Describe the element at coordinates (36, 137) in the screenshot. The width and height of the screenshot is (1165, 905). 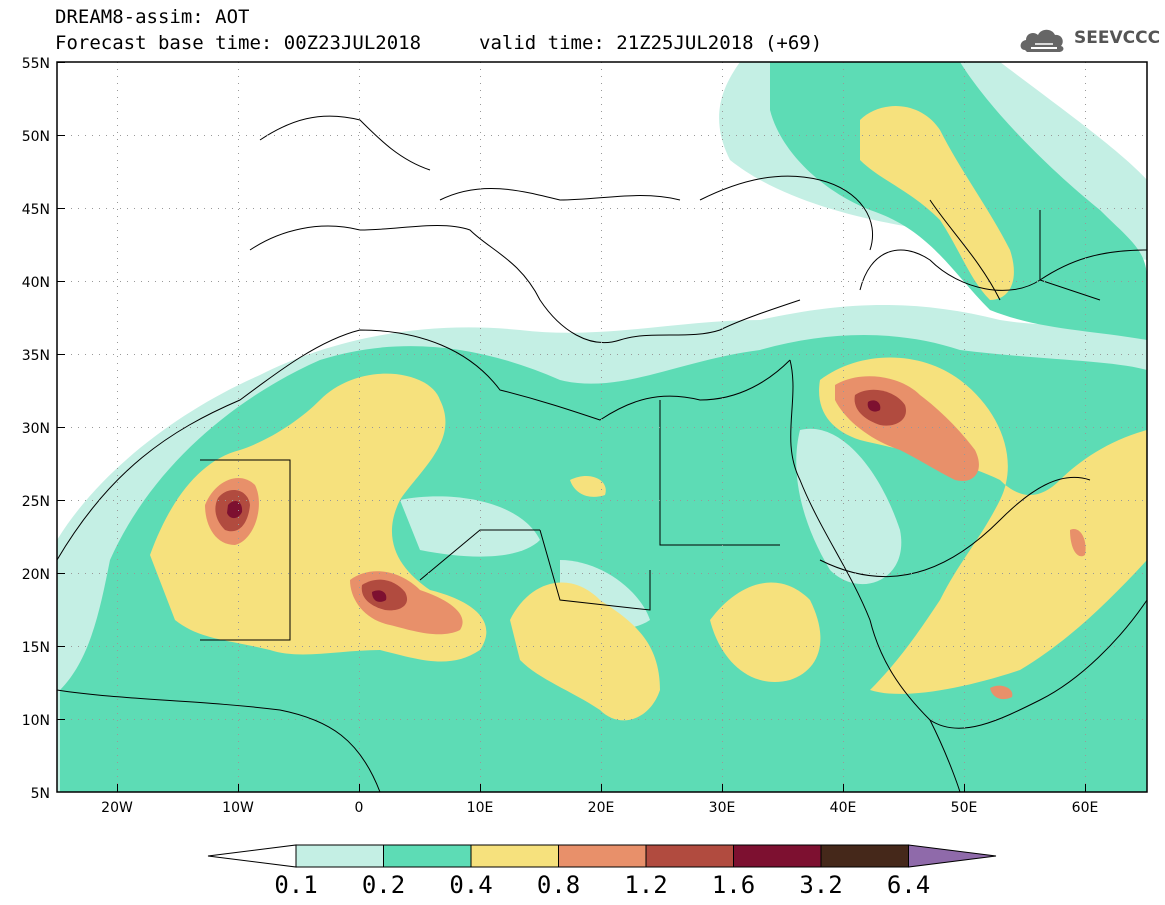
I see `lat-label: 50N` at that location.